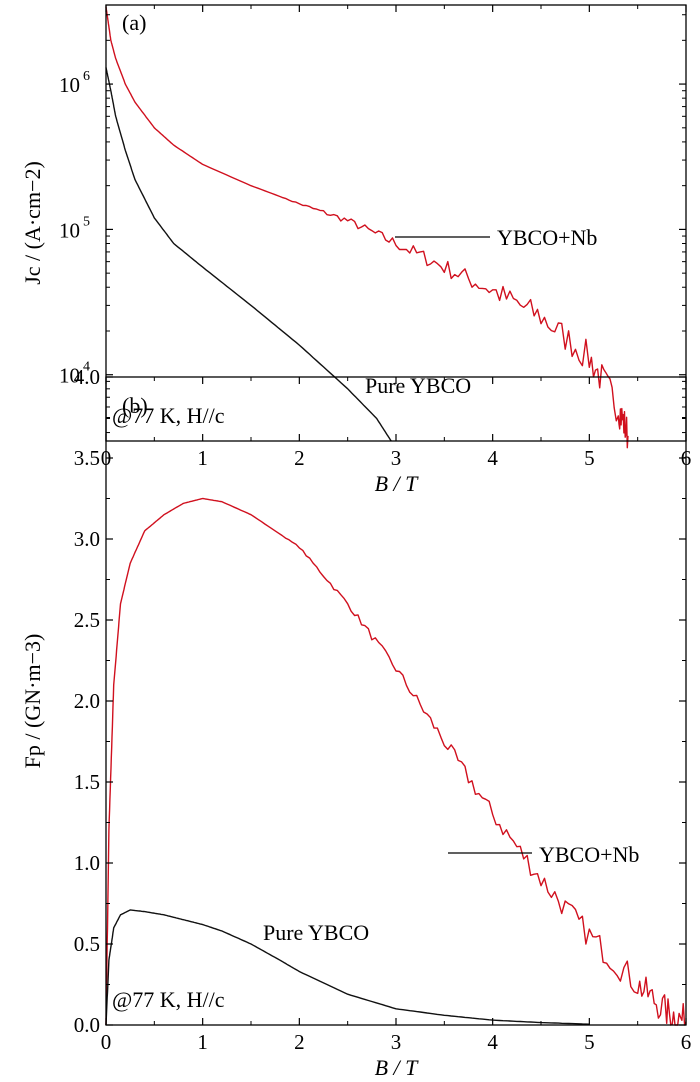 Image resolution: width=700 pixels, height=1082 pixels. Describe the element at coordinates (87, 863) in the screenshot. I see `y-tick-label: 1.0` at that location.